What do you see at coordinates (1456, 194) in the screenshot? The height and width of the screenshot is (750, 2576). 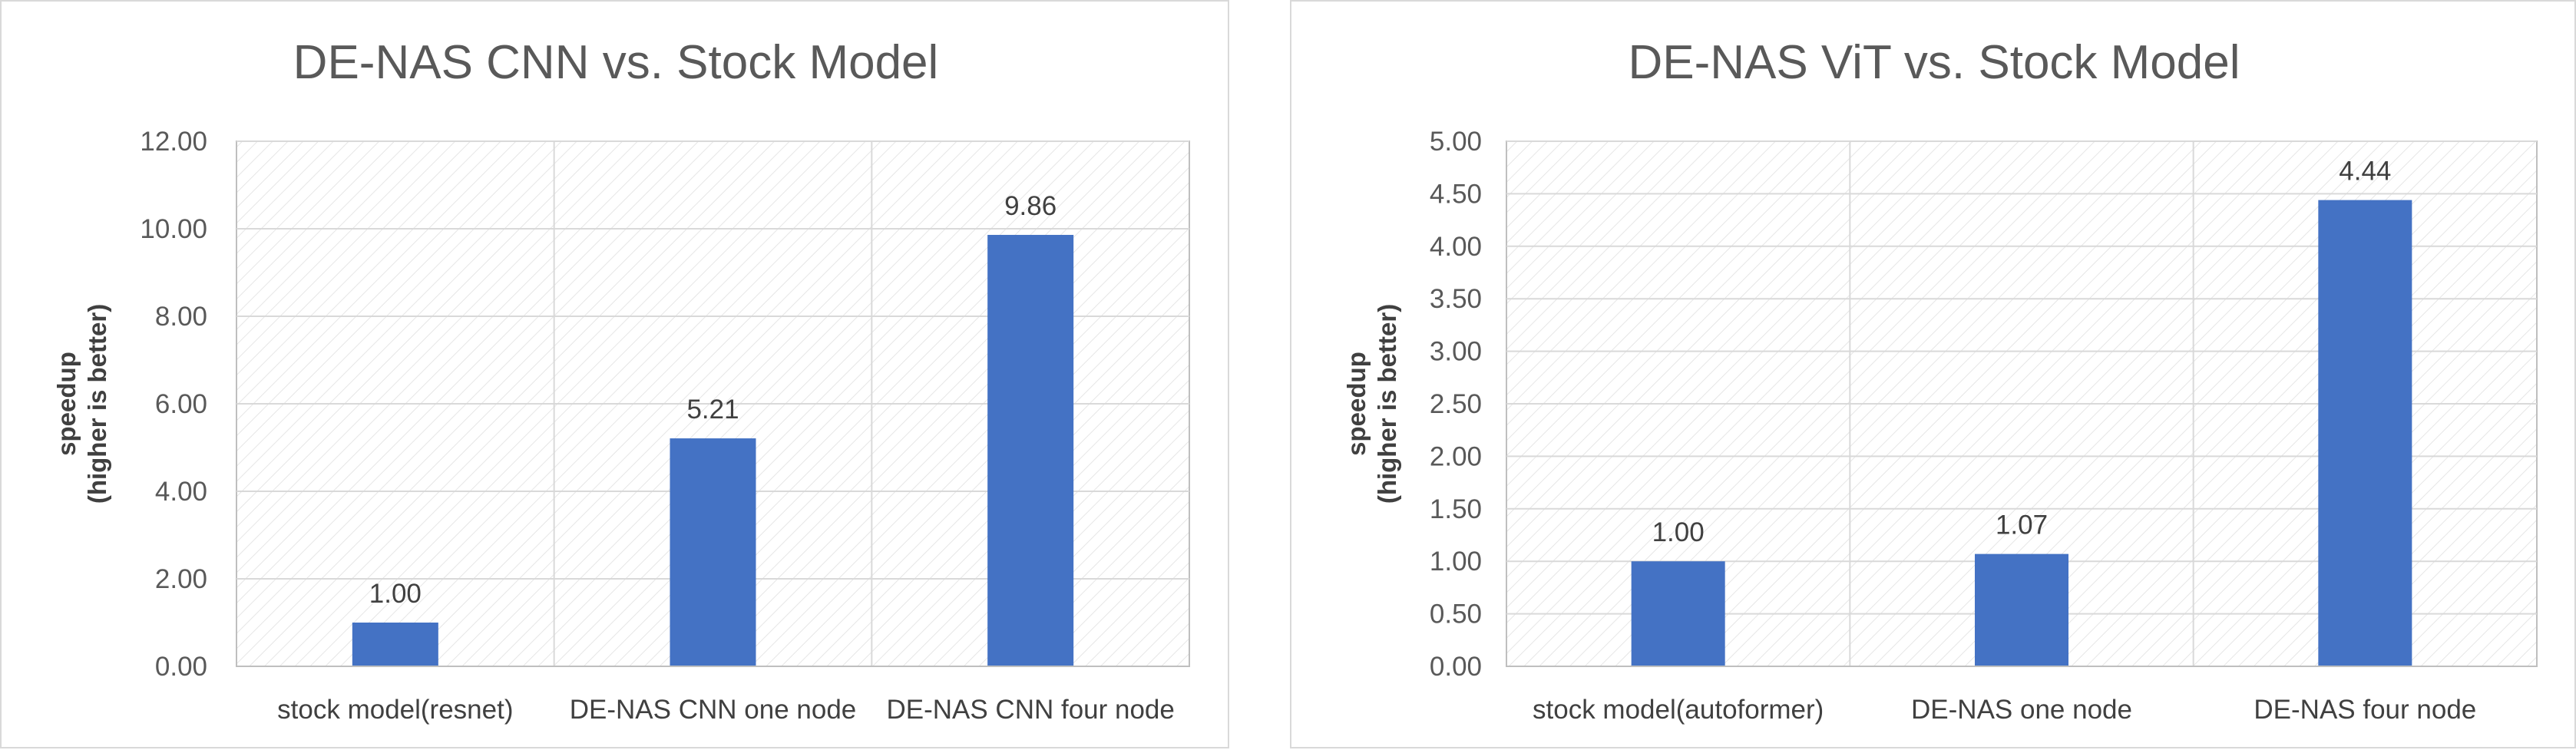 I see `y-tick-label: 4.50` at bounding box center [1456, 194].